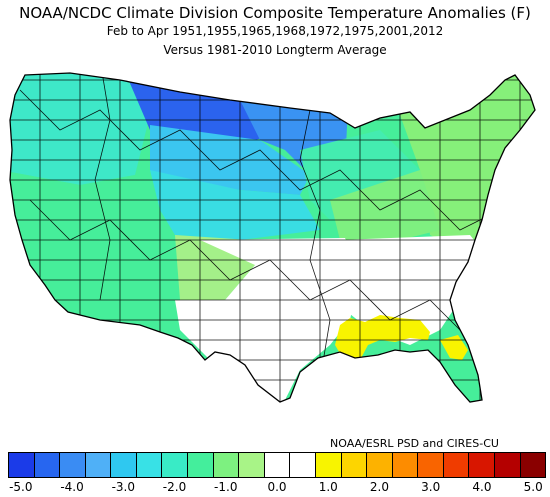  Describe the element at coordinates (431, 487) in the screenshot. I see `color-scale-tick-label: 3.0` at that location.